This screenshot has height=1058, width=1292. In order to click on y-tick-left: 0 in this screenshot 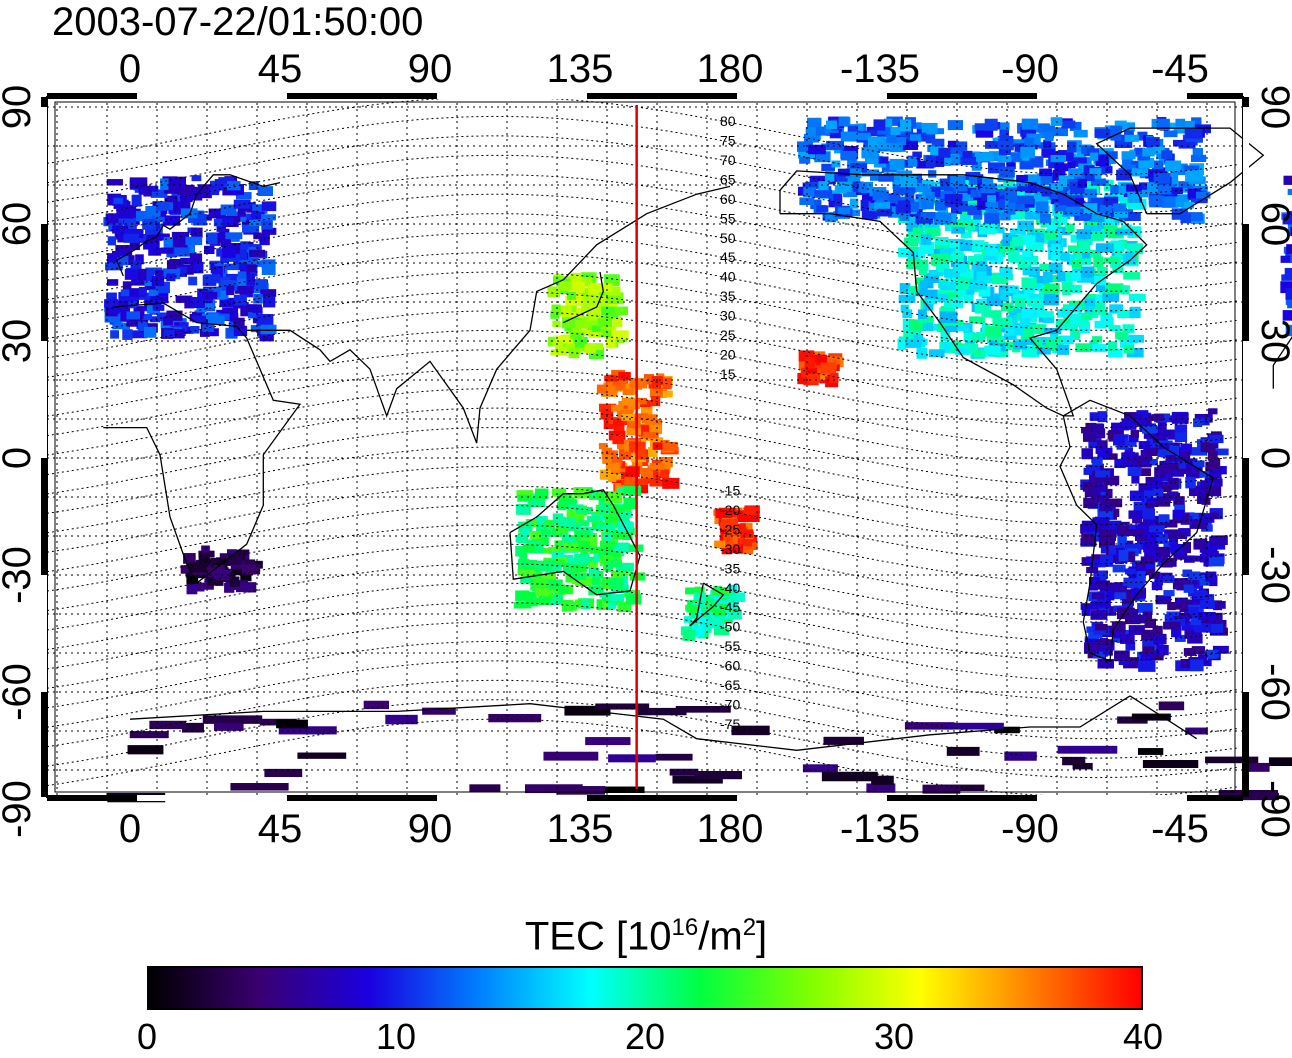, I will do `click(19, 458)`.